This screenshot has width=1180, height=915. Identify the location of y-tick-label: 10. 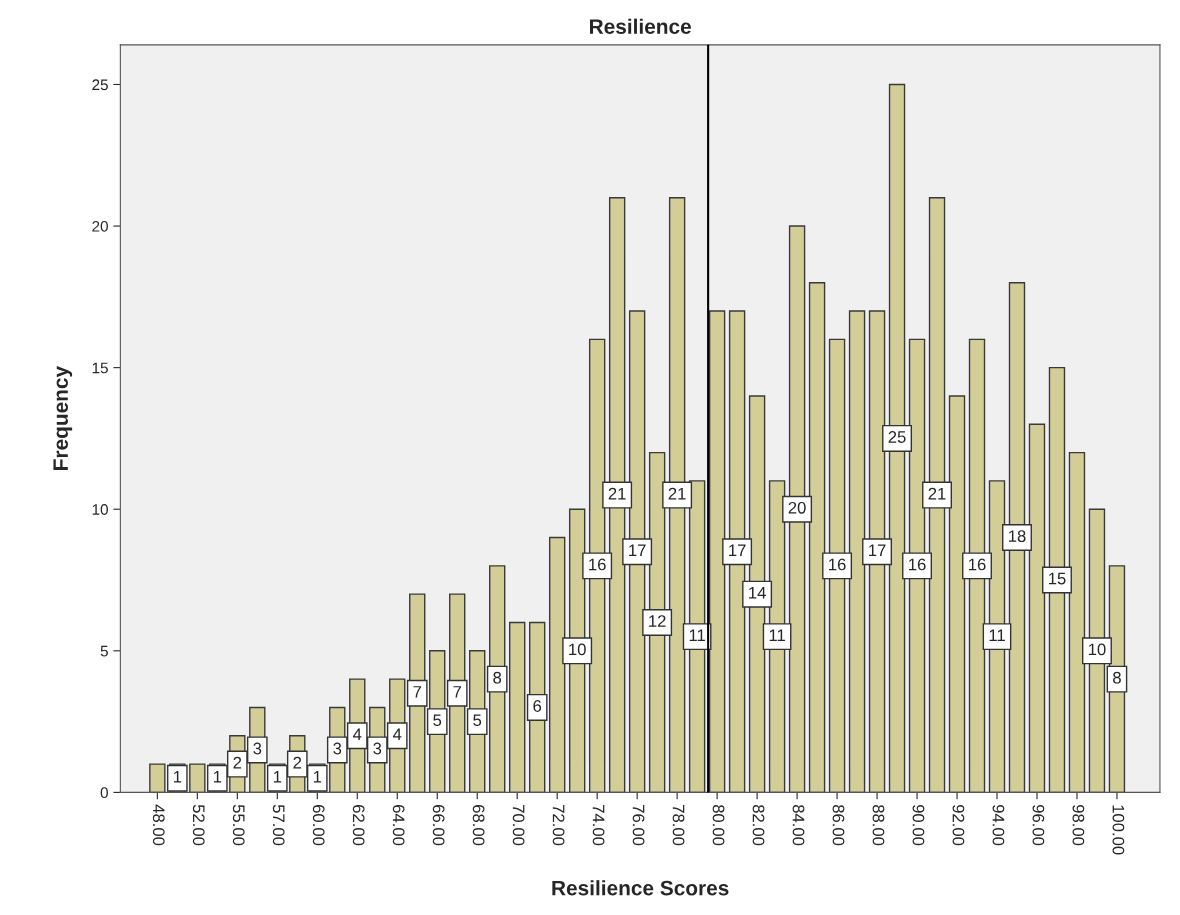
(100, 509).